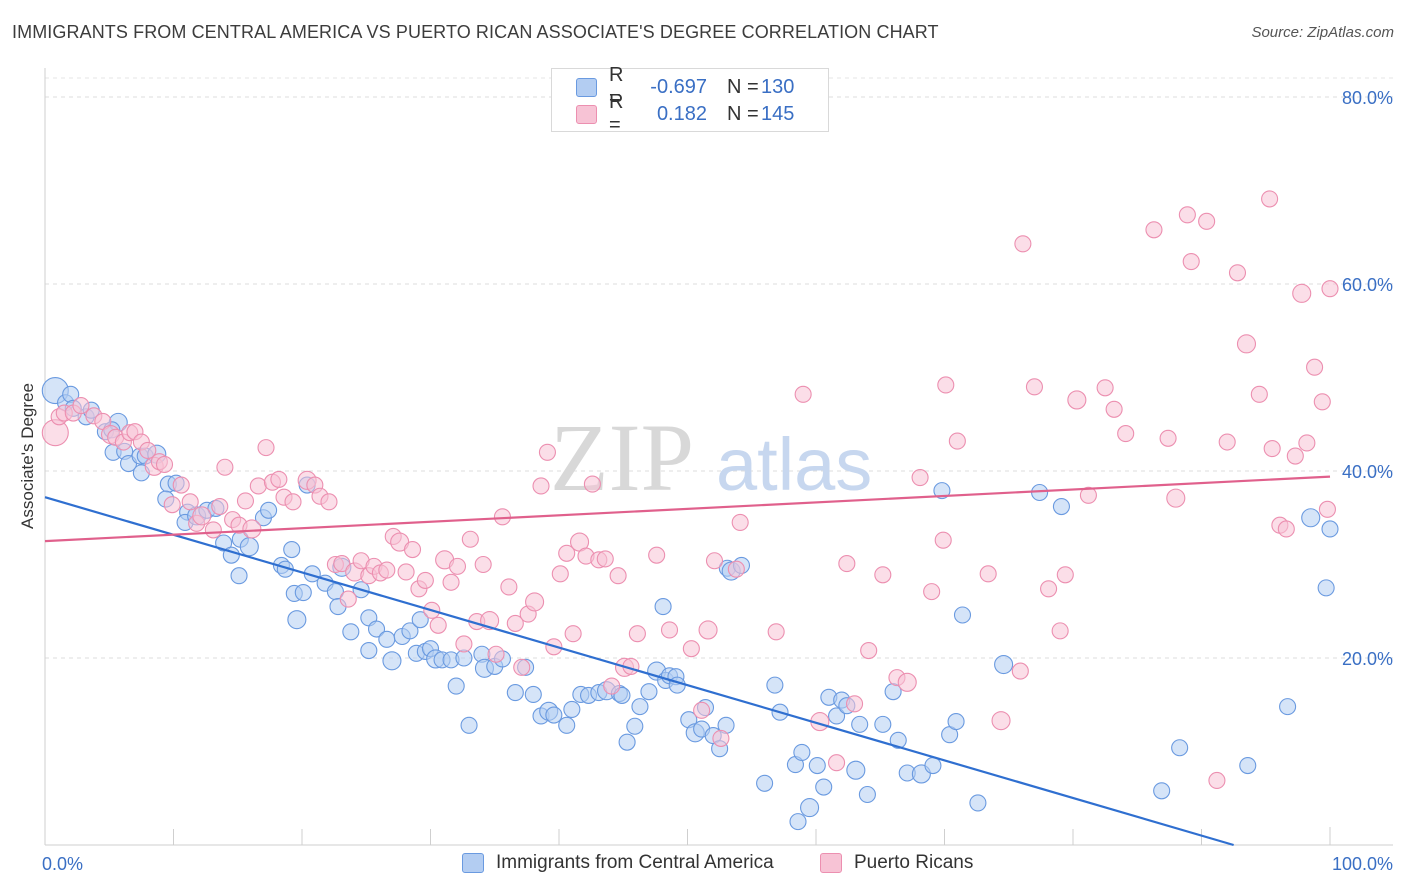 The width and height of the screenshot is (1406, 892). What do you see at coordinates (778, 113) in the screenshot?
I see `n-value: 145` at bounding box center [778, 113].